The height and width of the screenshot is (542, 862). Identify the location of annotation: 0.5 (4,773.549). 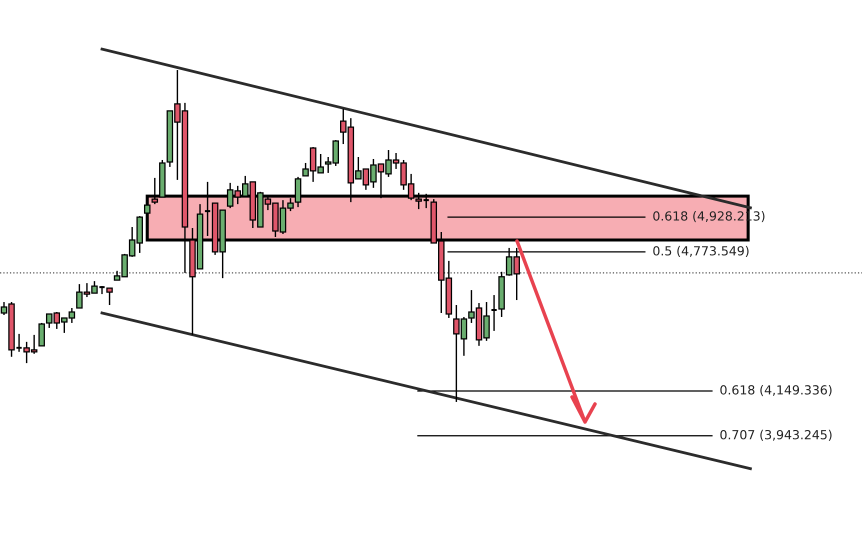
(701, 252).